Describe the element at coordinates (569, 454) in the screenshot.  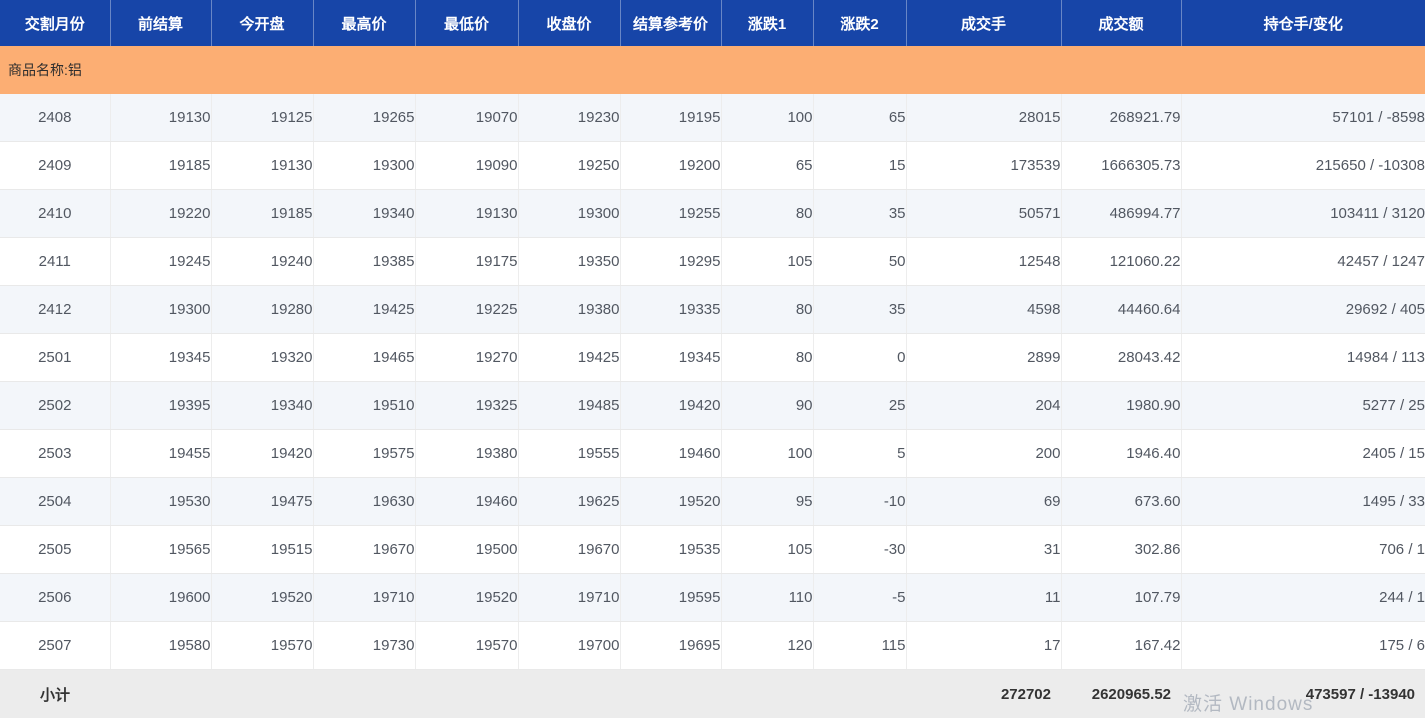
I see `cell-close: 19555` at that location.